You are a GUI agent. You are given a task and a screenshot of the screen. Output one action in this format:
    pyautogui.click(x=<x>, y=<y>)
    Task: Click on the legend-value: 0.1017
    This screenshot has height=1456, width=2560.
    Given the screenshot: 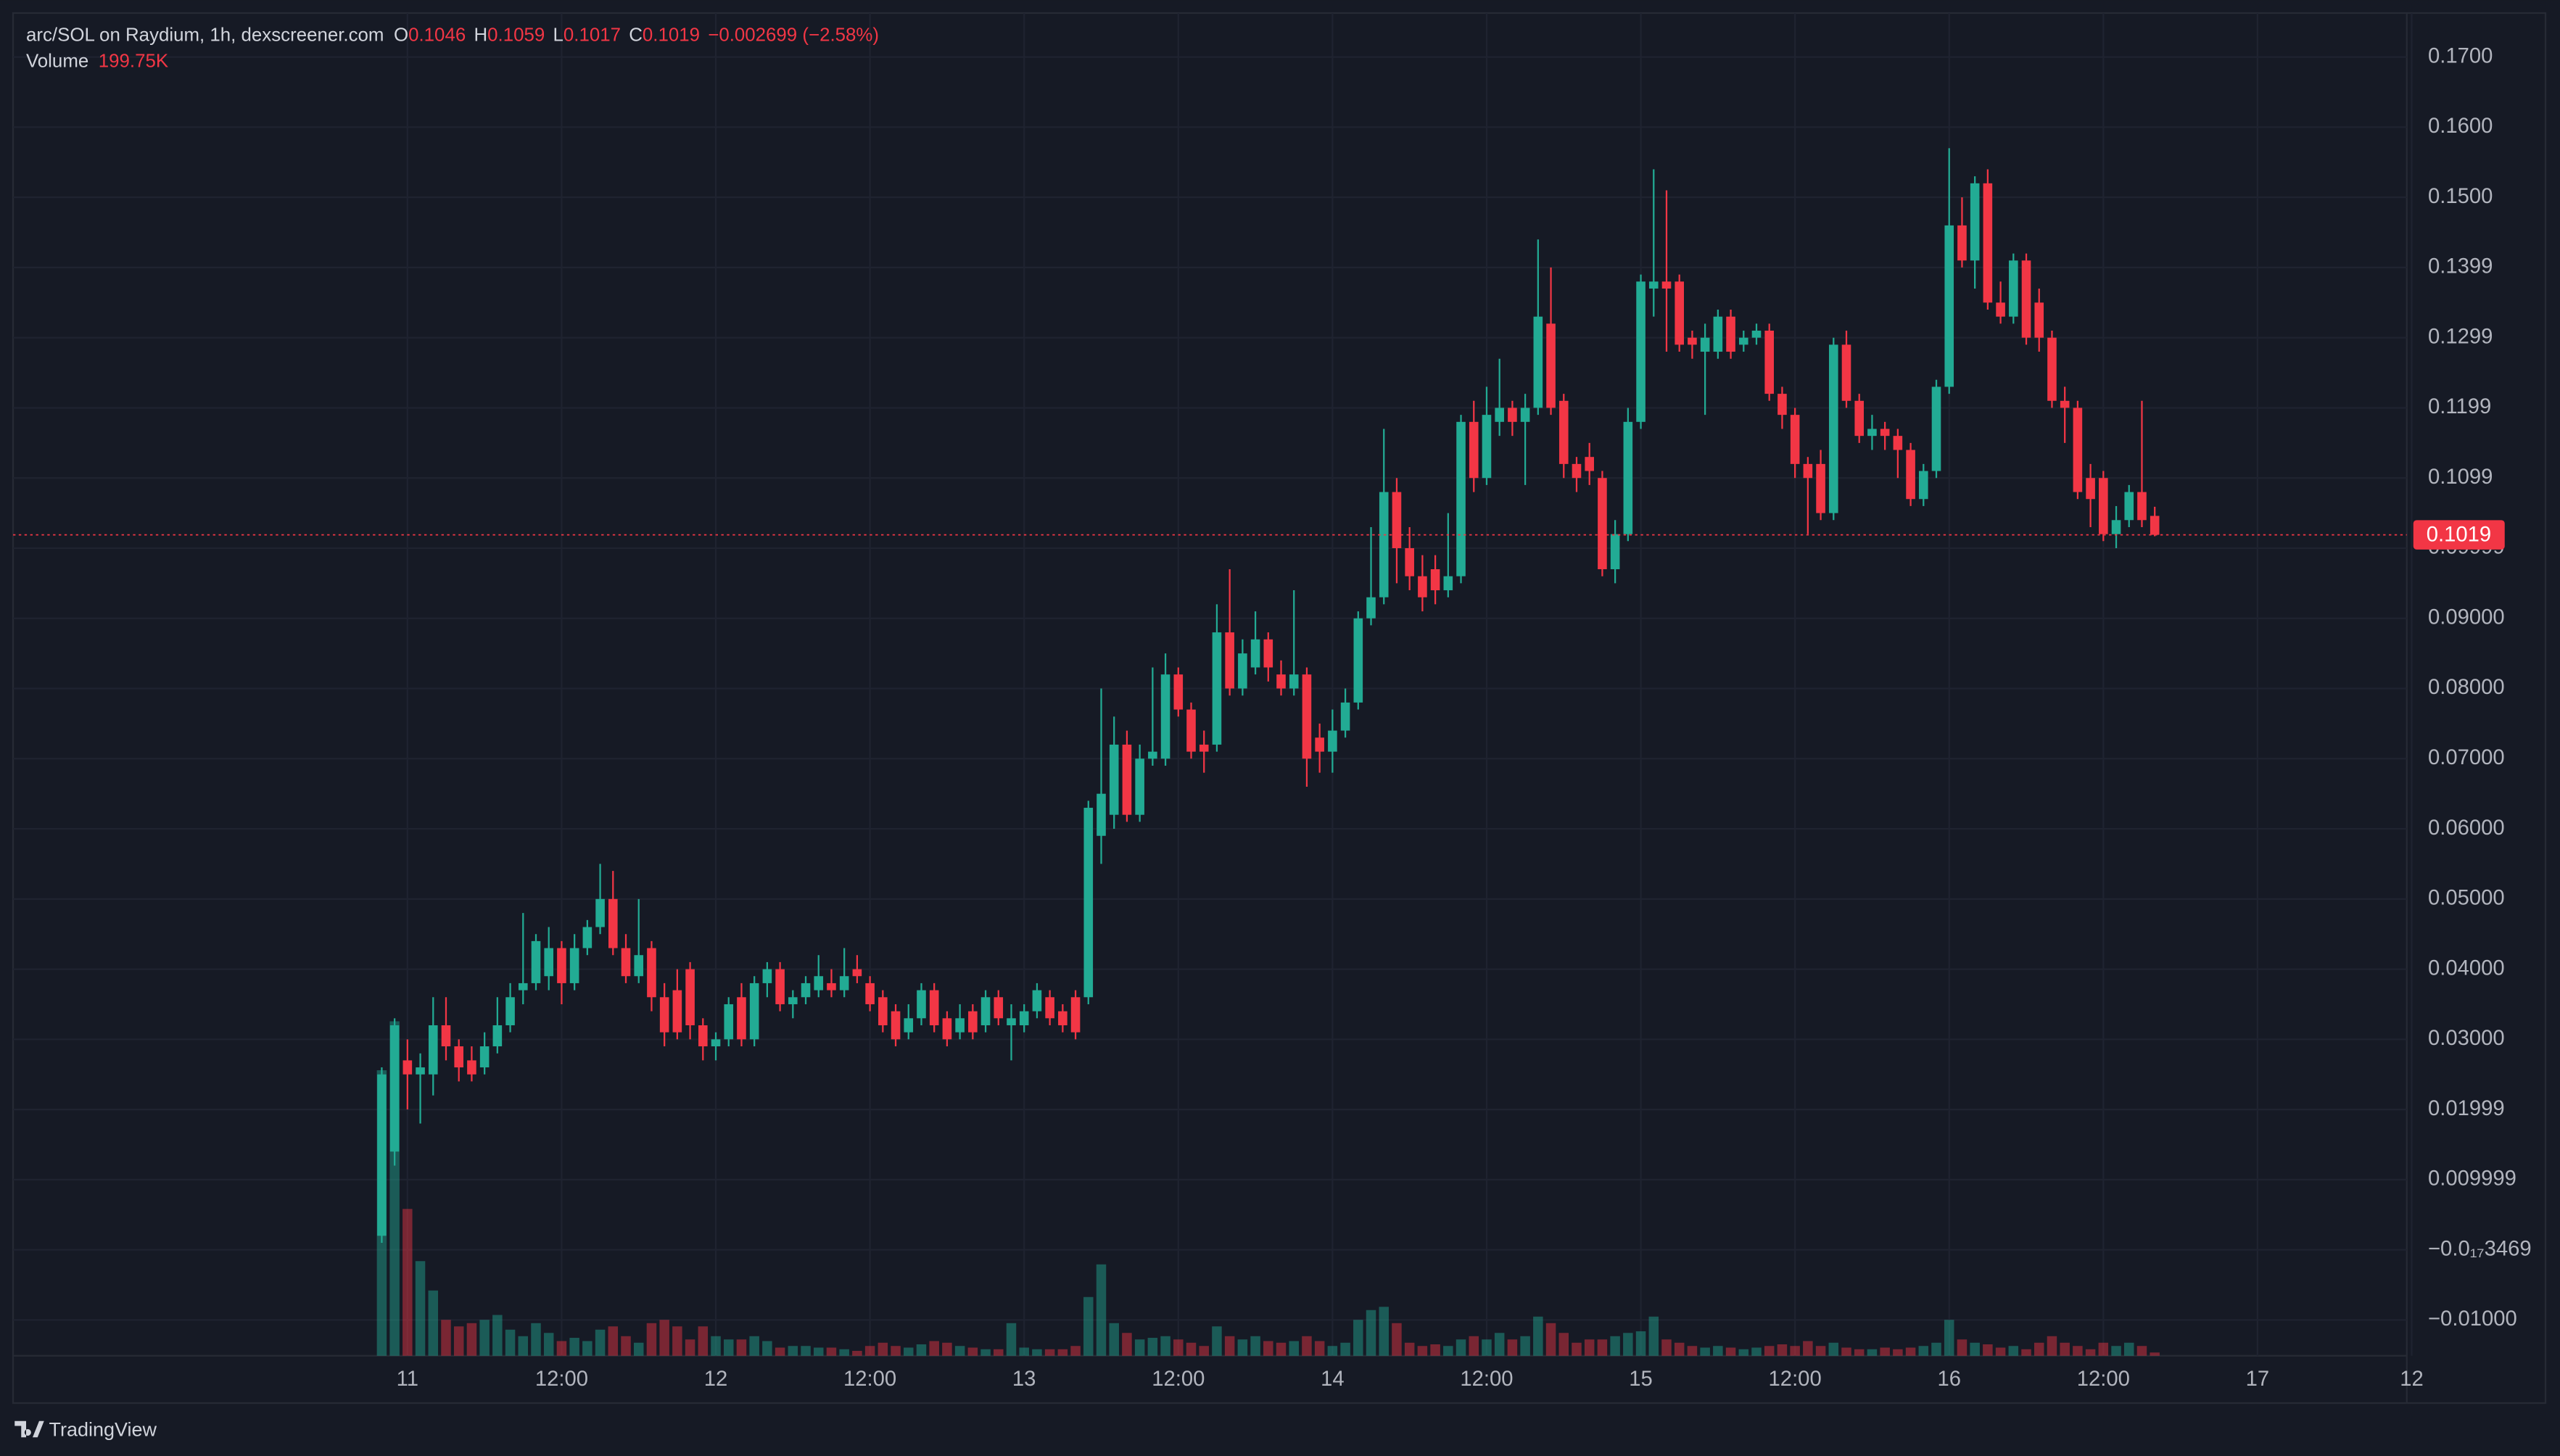 What is the action you would take?
    pyautogui.click(x=592, y=35)
    